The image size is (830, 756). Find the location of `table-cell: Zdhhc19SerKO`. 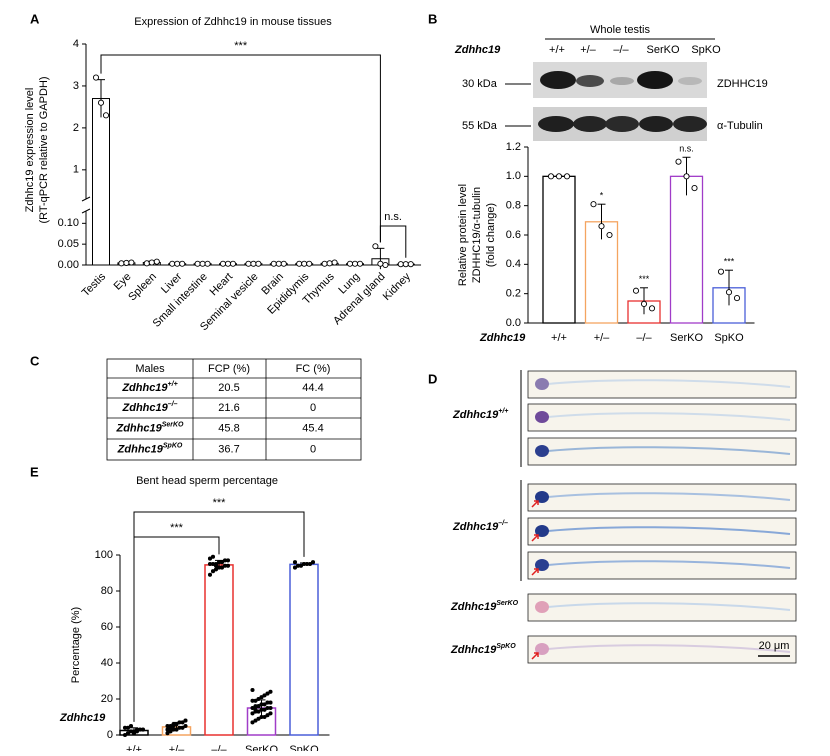

table-cell: Zdhhc19SerKO is located at coordinates (149, 427).